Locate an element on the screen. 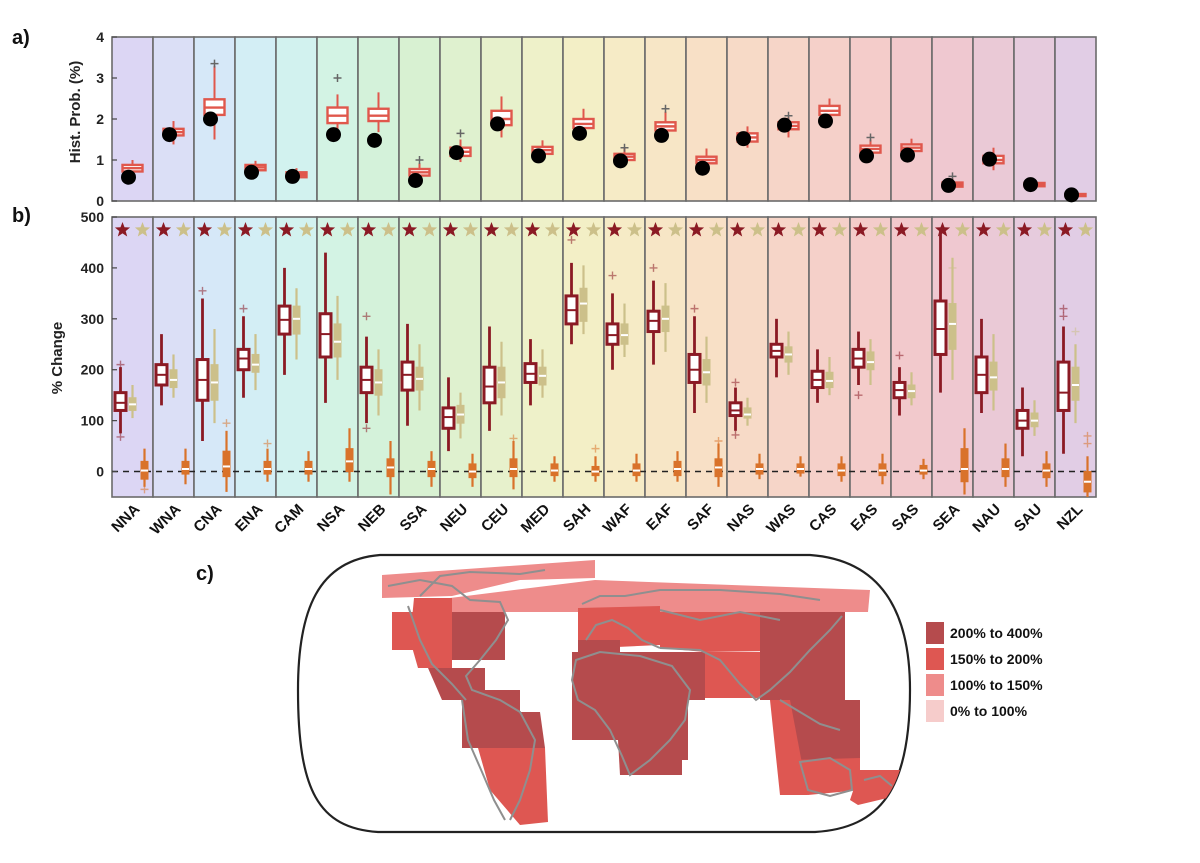 The height and width of the screenshot is (863, 1200). panel-a-label: a) is located at coordinates (21, 38).